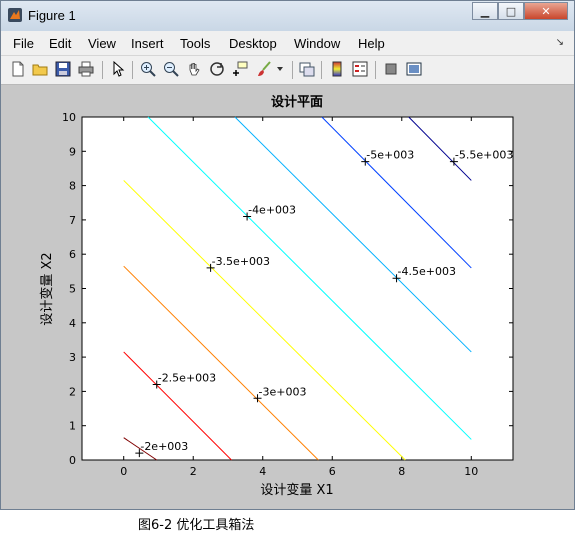  Describe the element at coordinates (427, 271) in the screenshot. I see `contour-level-label: -4.5e+003` at that location.